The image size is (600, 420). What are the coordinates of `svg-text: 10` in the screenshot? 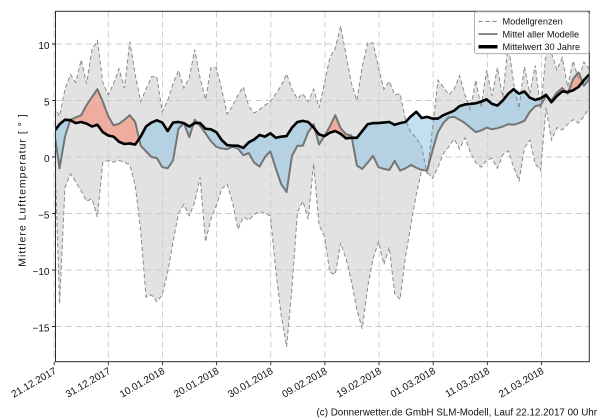 It's located at (44, 46).